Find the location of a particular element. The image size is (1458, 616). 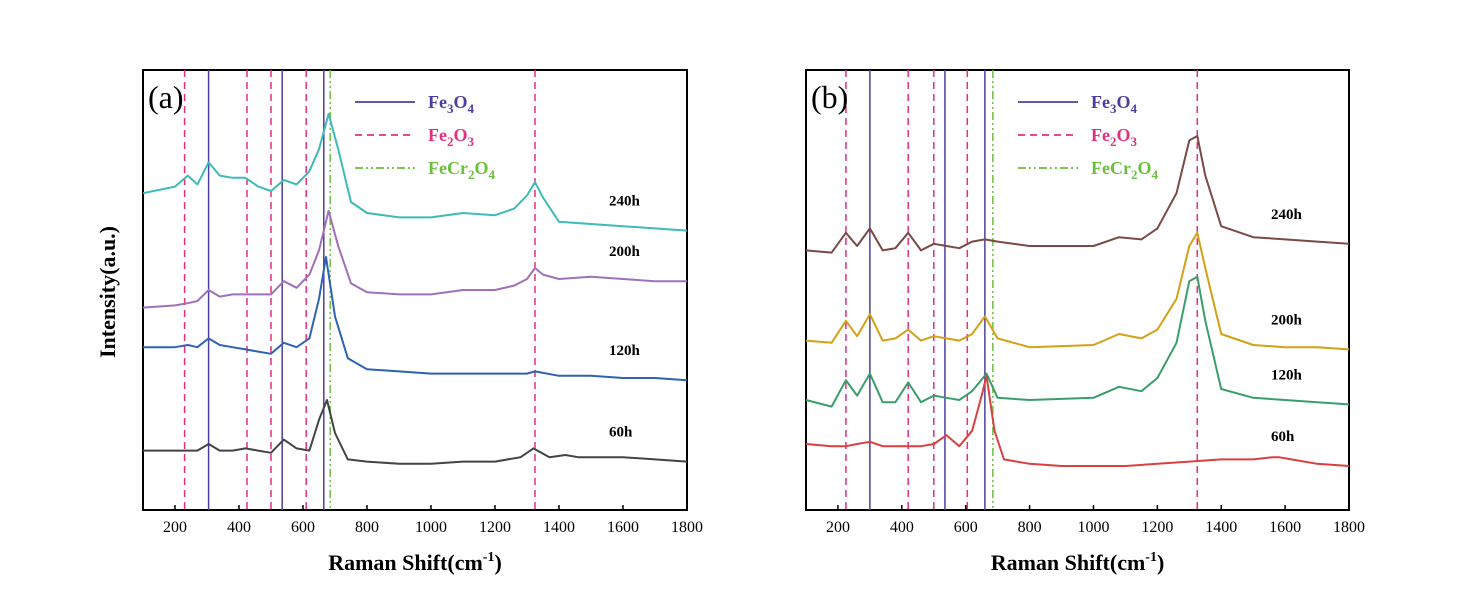

shared-annotations: Intensity(a.u.) is located at coordinates (107, 292).